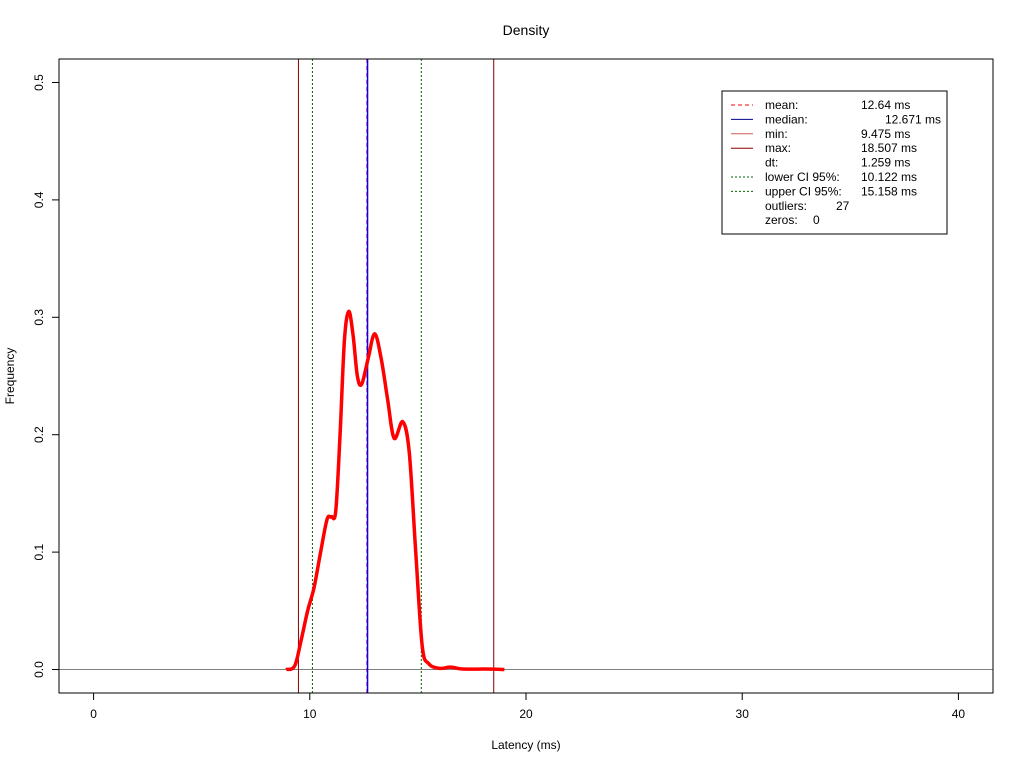 The width and height of the screenshot is (1024, 768). Describe the element at coordinates (310, 714) in the screenshot. I see `x-tick-label: 10` at that location.